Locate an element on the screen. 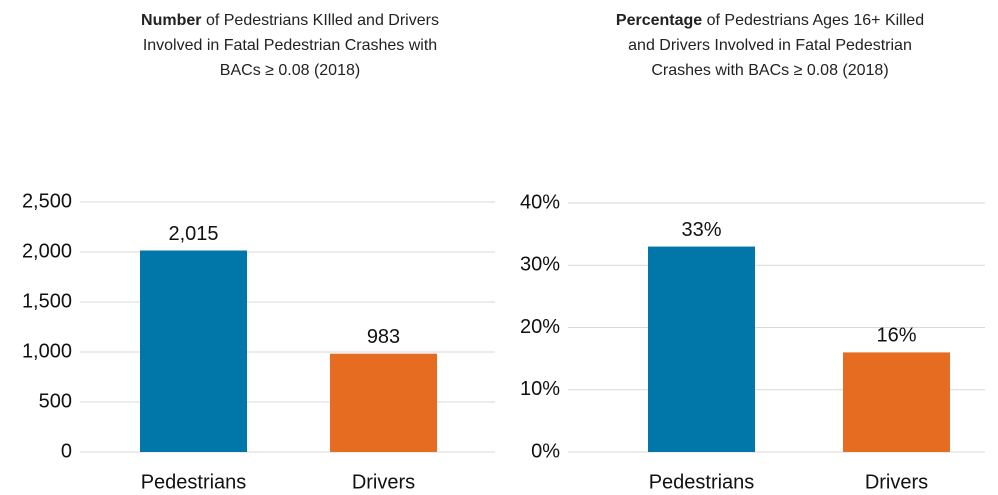 This screenshot has height=495, width=998. y-tick-label: 500 is located at coordinates (55, 401).